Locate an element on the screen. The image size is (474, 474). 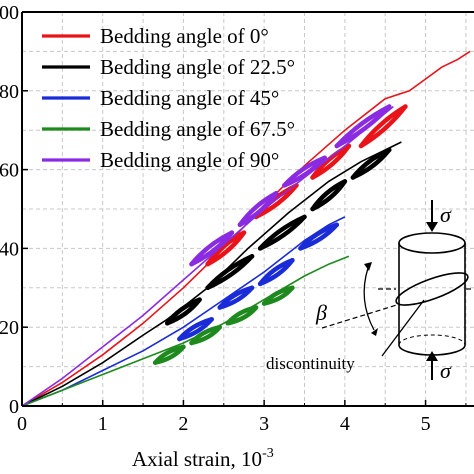
series-3-cycle-2-unload is located at coordinates (242, 315).